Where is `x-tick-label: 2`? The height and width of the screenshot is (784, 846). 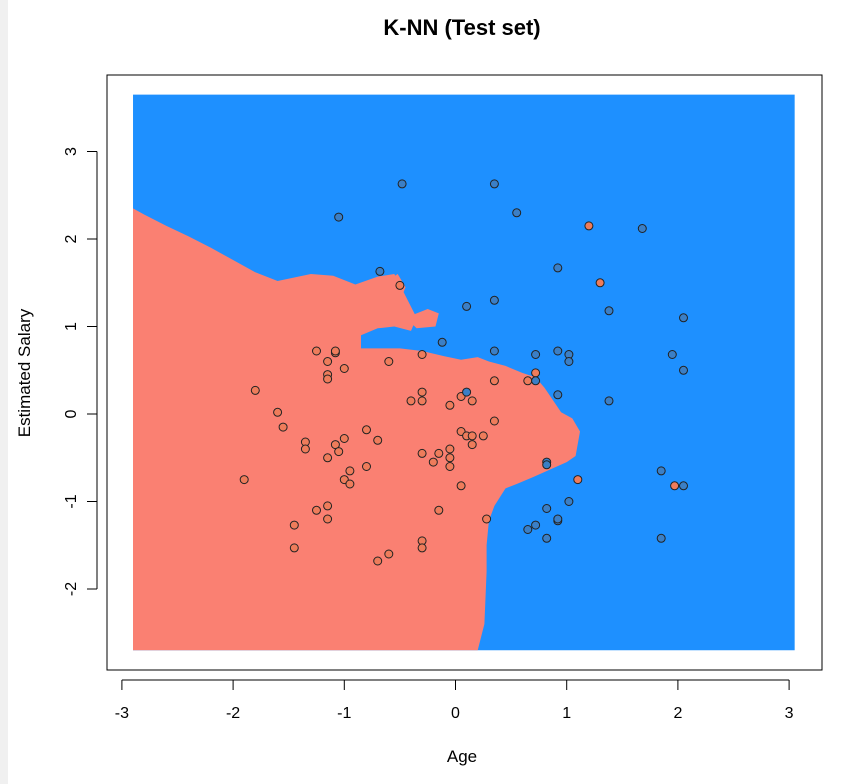 x-tick-label: 2 is located at coordinates (677, 713).